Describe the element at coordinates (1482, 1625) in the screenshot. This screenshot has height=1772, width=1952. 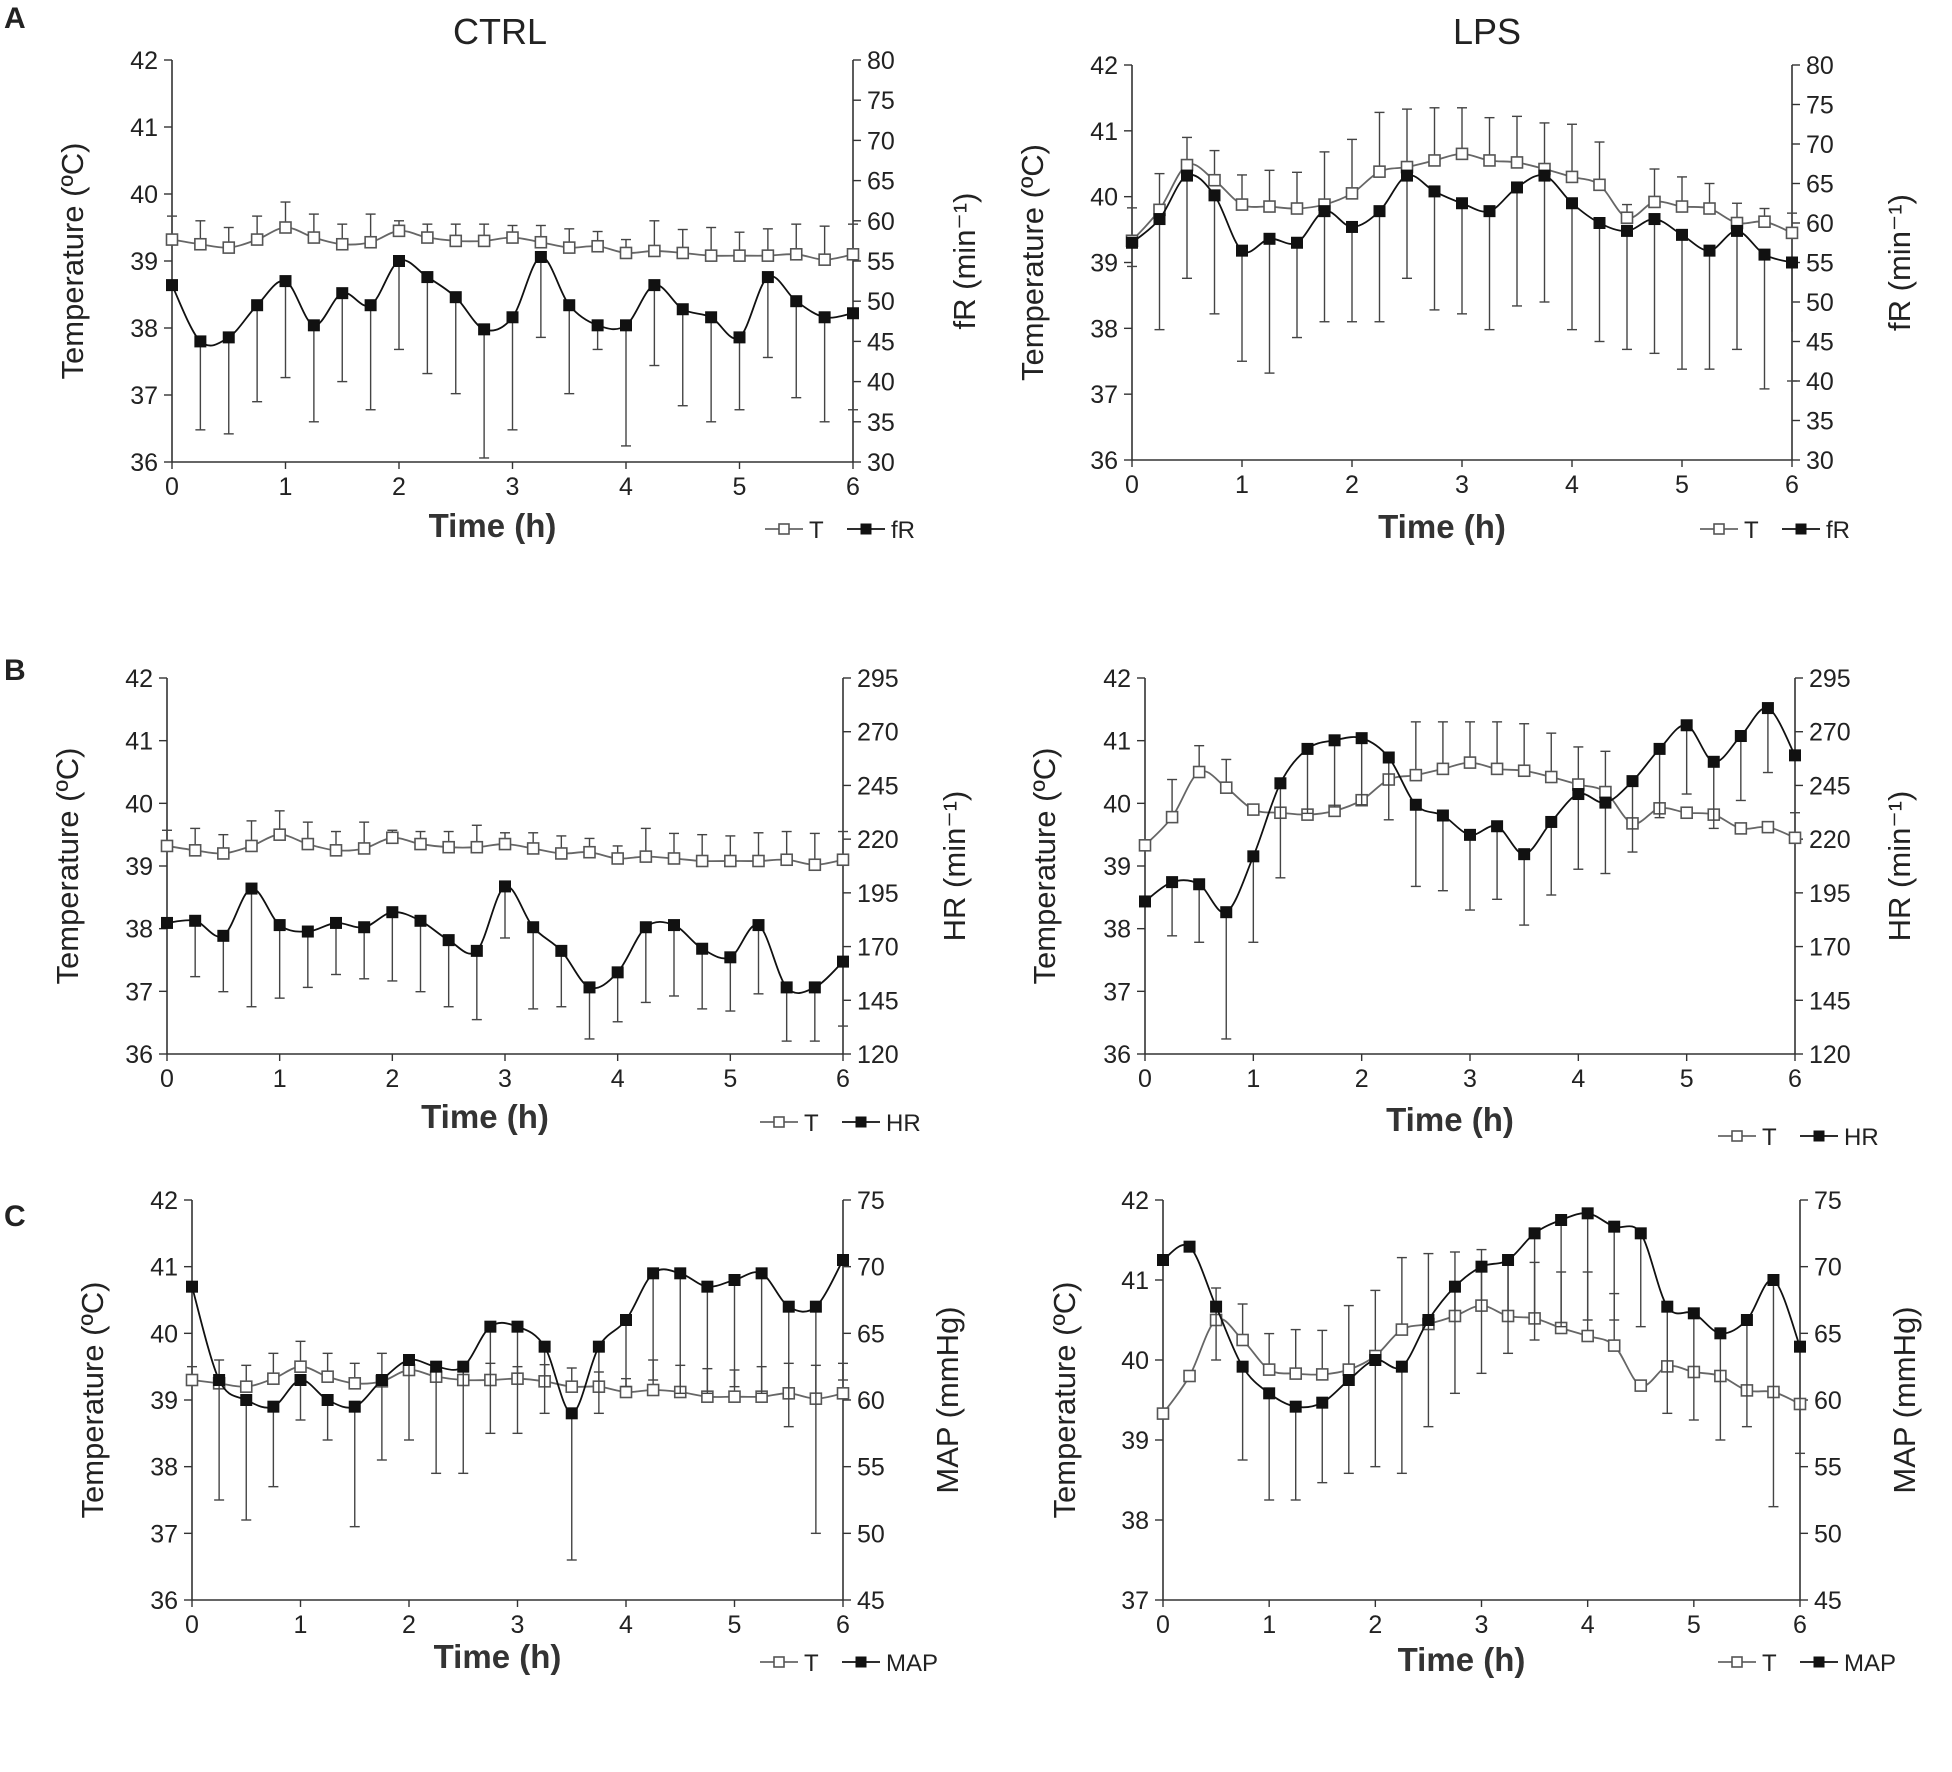
I see `c-lps-x-tick-label: 3` at that location.